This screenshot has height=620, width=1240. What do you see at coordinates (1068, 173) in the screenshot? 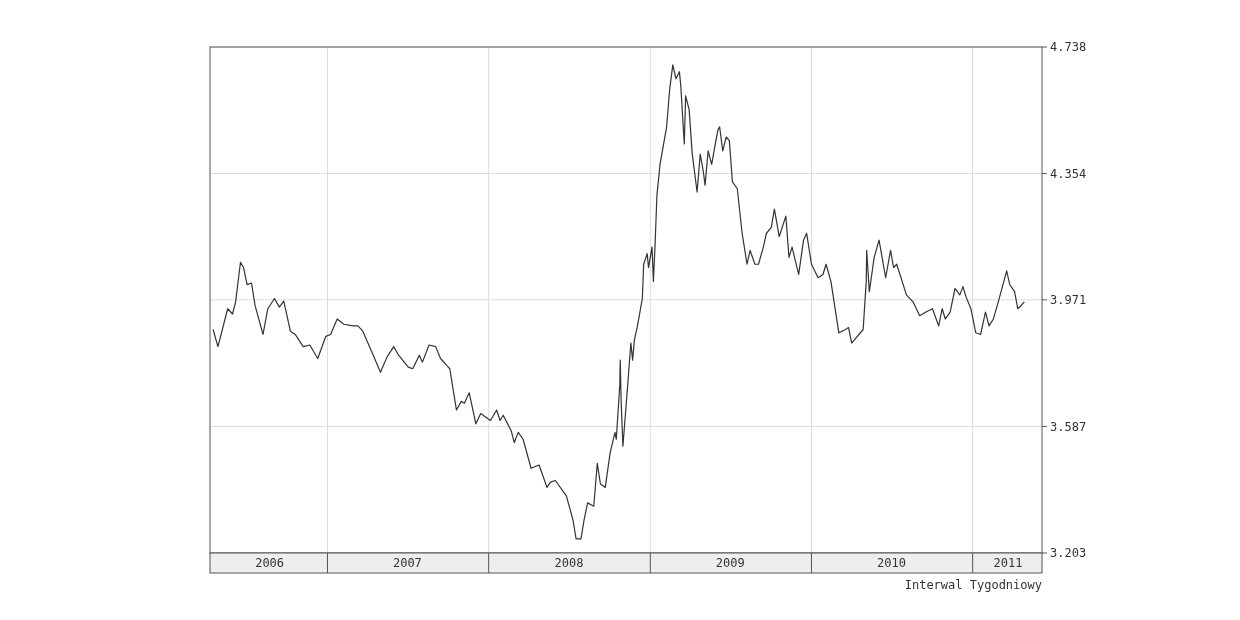
I see `y-tick-label: 4.354` at bounding box center [1068, 173].